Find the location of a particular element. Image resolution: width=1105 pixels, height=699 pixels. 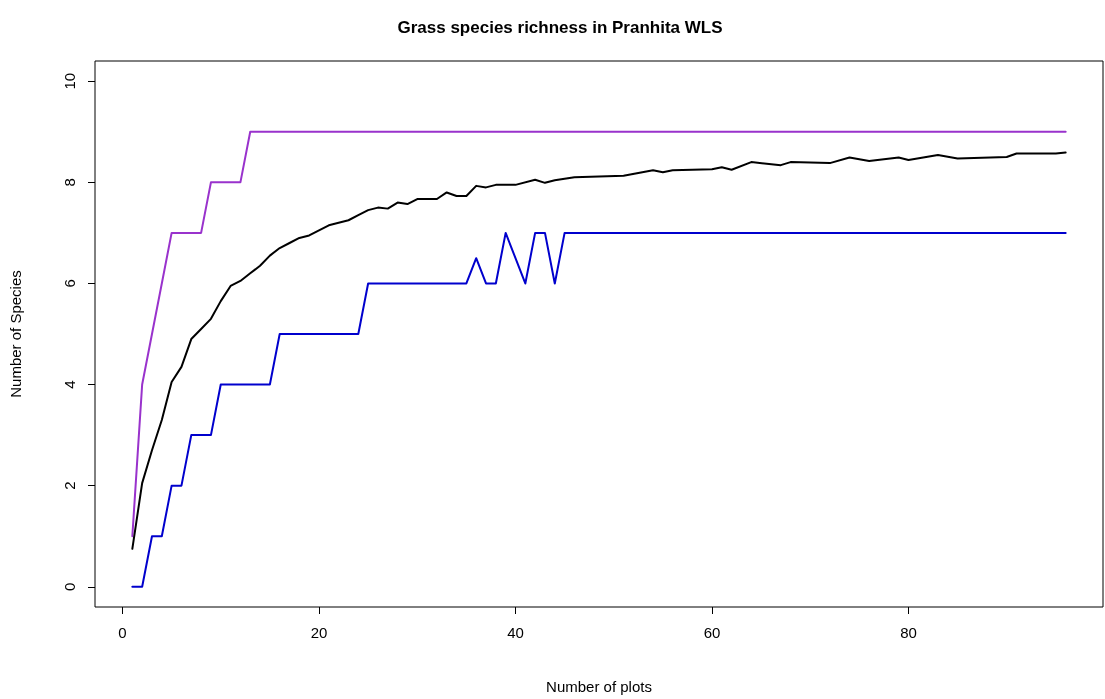

y-tick-label: 4 is located at coordinates (69, 384).